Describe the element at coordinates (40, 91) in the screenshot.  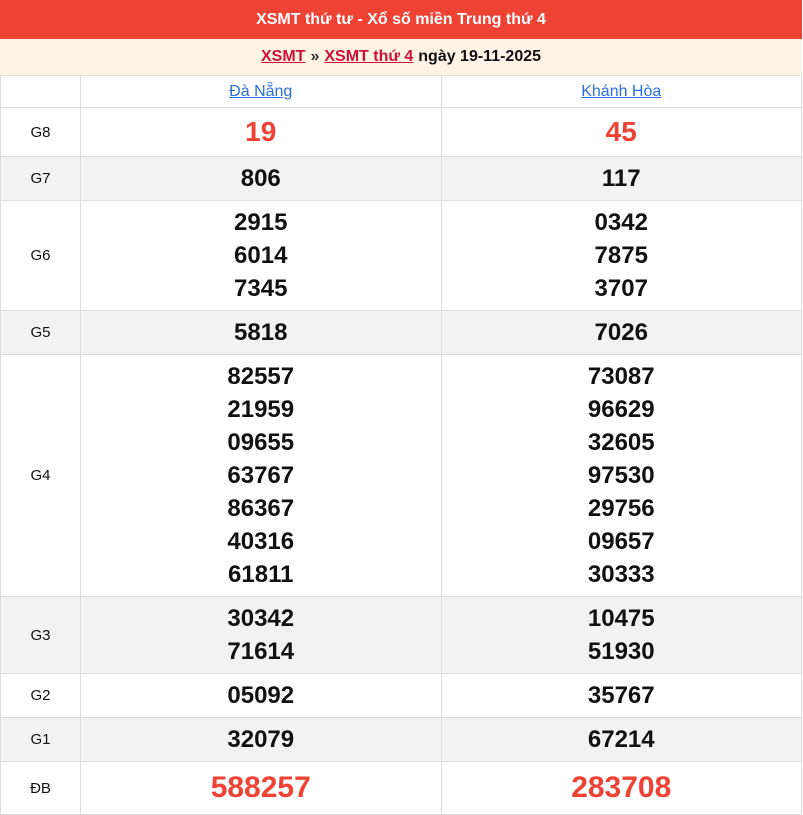
I see `corner-cell` at that location.